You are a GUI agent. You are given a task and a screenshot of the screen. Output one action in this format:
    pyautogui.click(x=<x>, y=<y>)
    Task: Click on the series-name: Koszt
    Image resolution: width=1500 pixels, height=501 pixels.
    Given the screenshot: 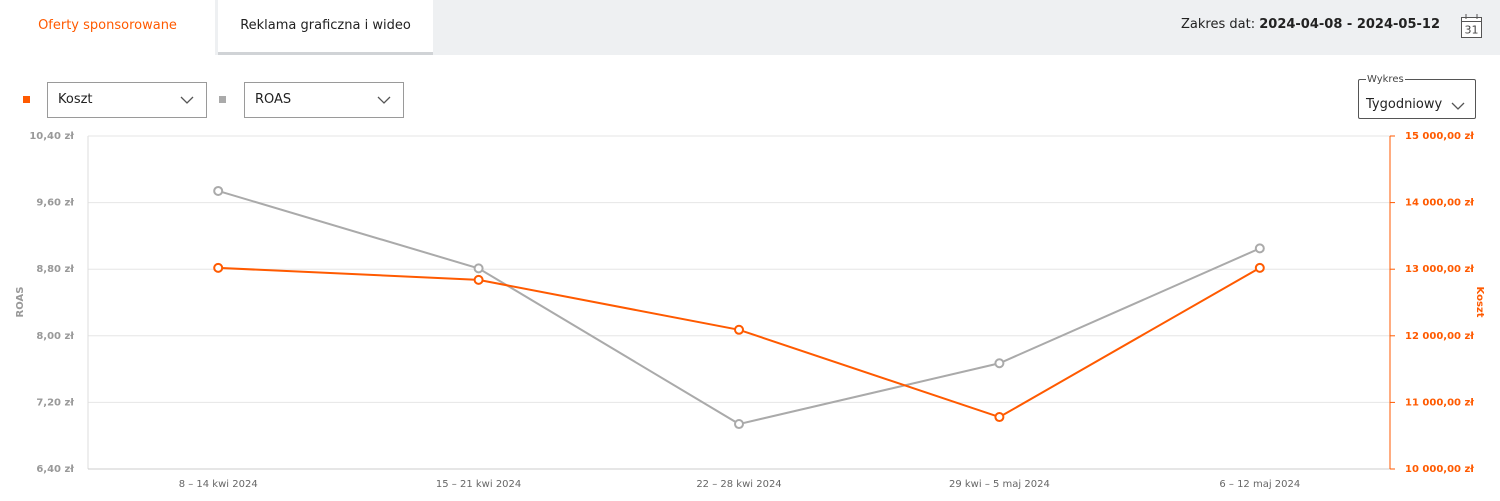 What is the action you would take?
    pyautogui.click(x=75, y=99)
    